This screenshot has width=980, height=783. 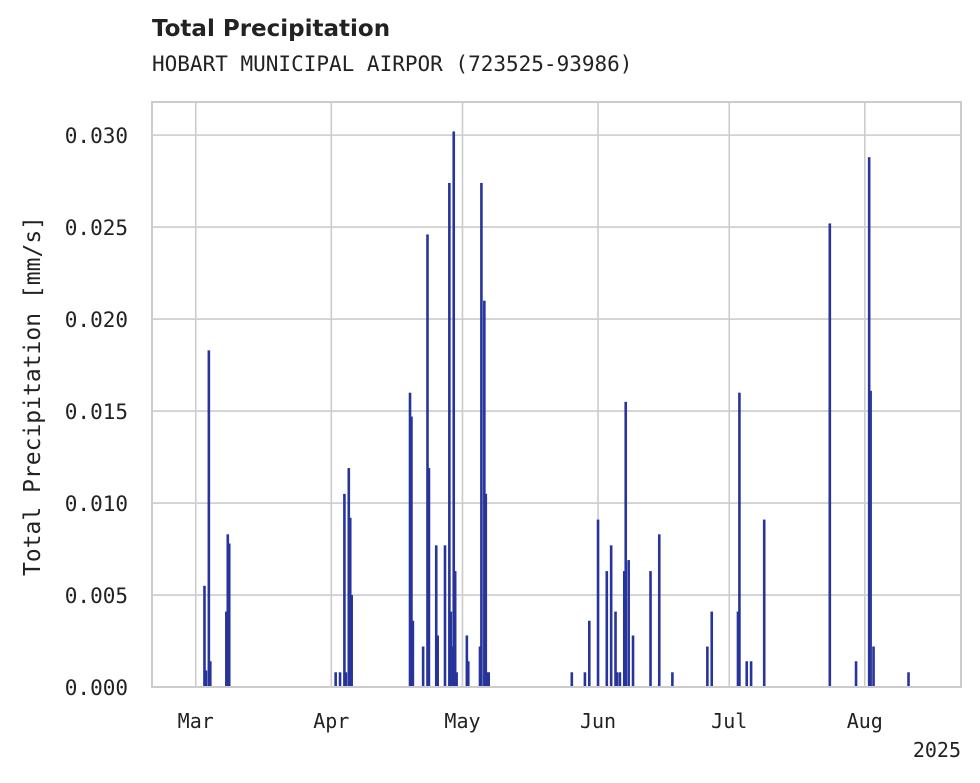 What do you see at coordinates (96, 596) in the screenshot?
I see `y-tick-label: 0.005` at bounding box center [96, 596].